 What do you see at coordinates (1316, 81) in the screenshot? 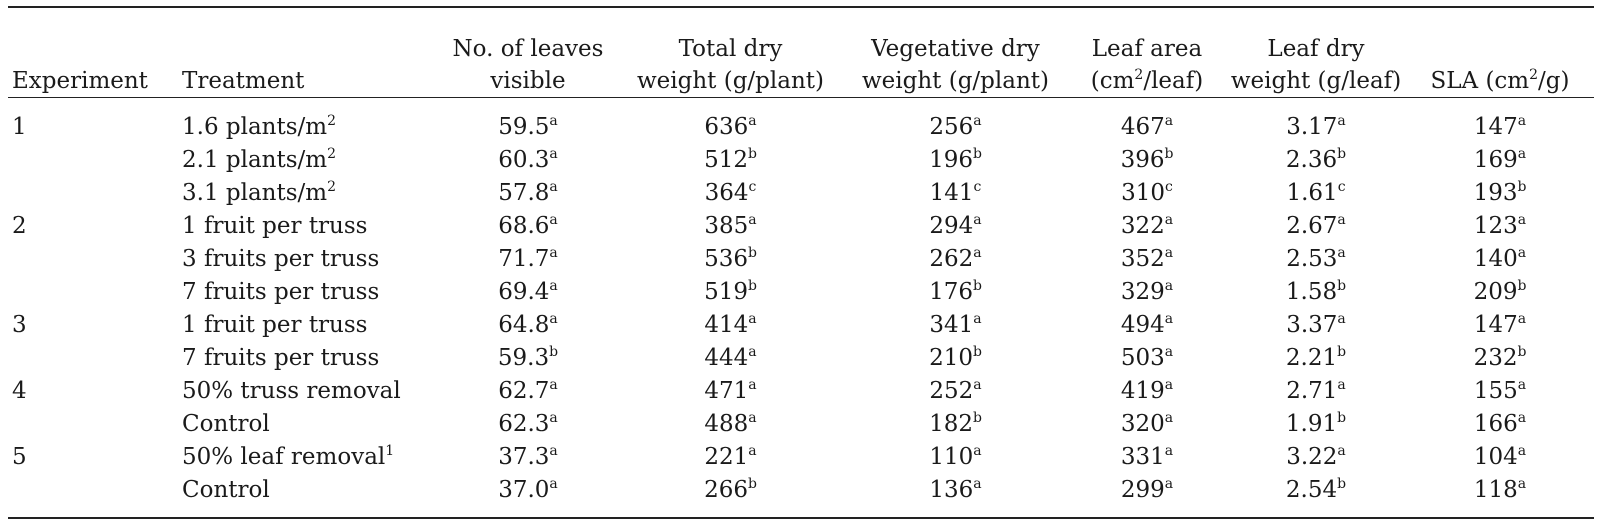
I see `column-header-line2: weight (g/leaf)` at bounding box center [1316, 81].